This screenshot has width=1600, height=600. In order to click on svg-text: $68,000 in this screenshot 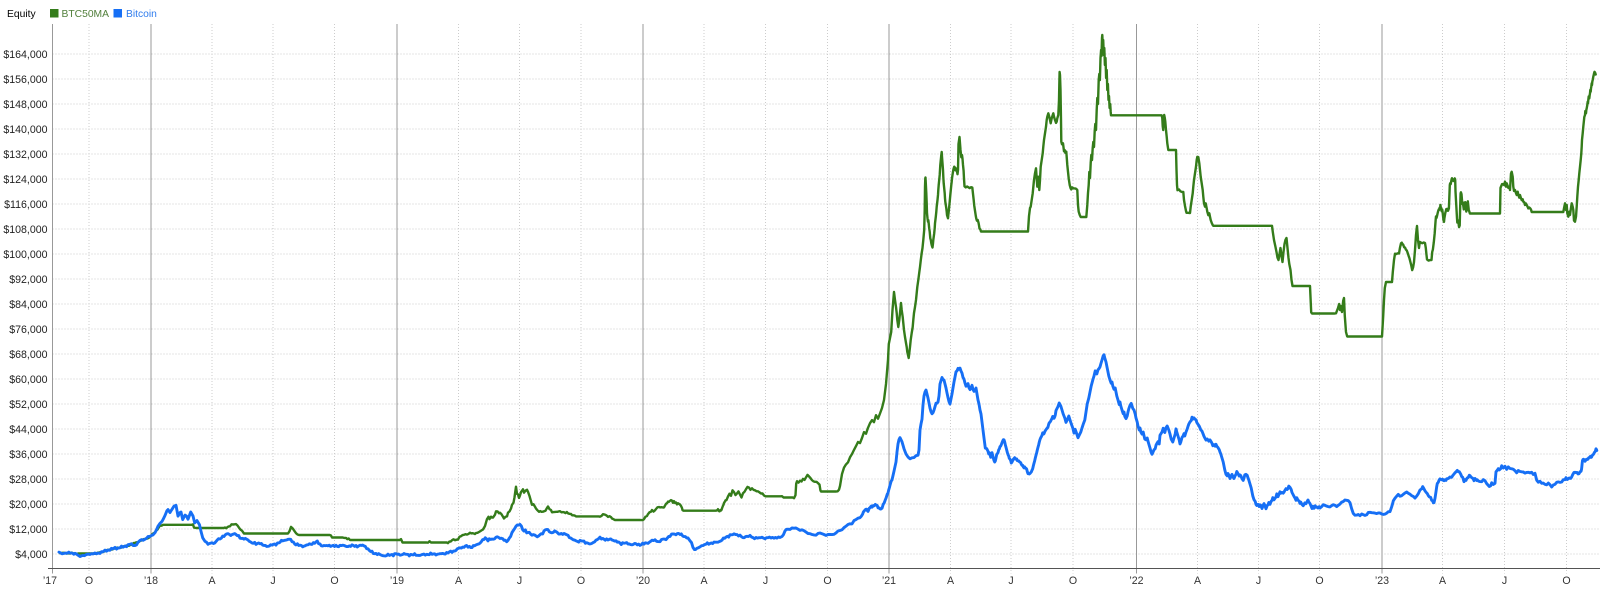, I will do `click(28, 355)`.